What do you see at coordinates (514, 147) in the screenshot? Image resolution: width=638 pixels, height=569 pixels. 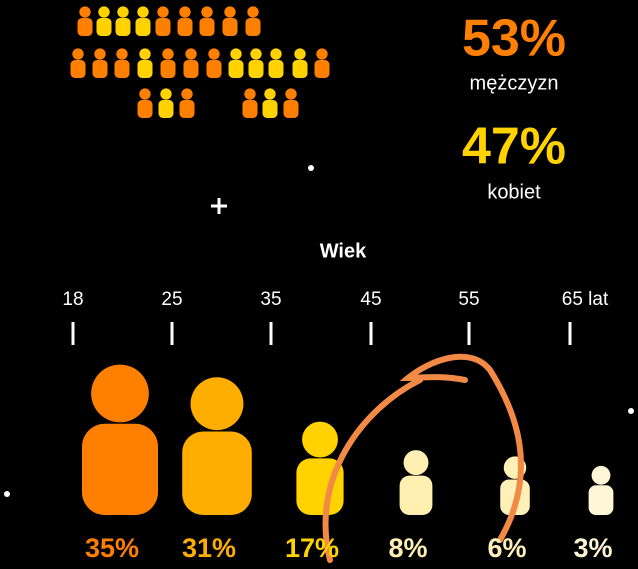 I see `women-percent: 47%` at bounding box center [514, 147].